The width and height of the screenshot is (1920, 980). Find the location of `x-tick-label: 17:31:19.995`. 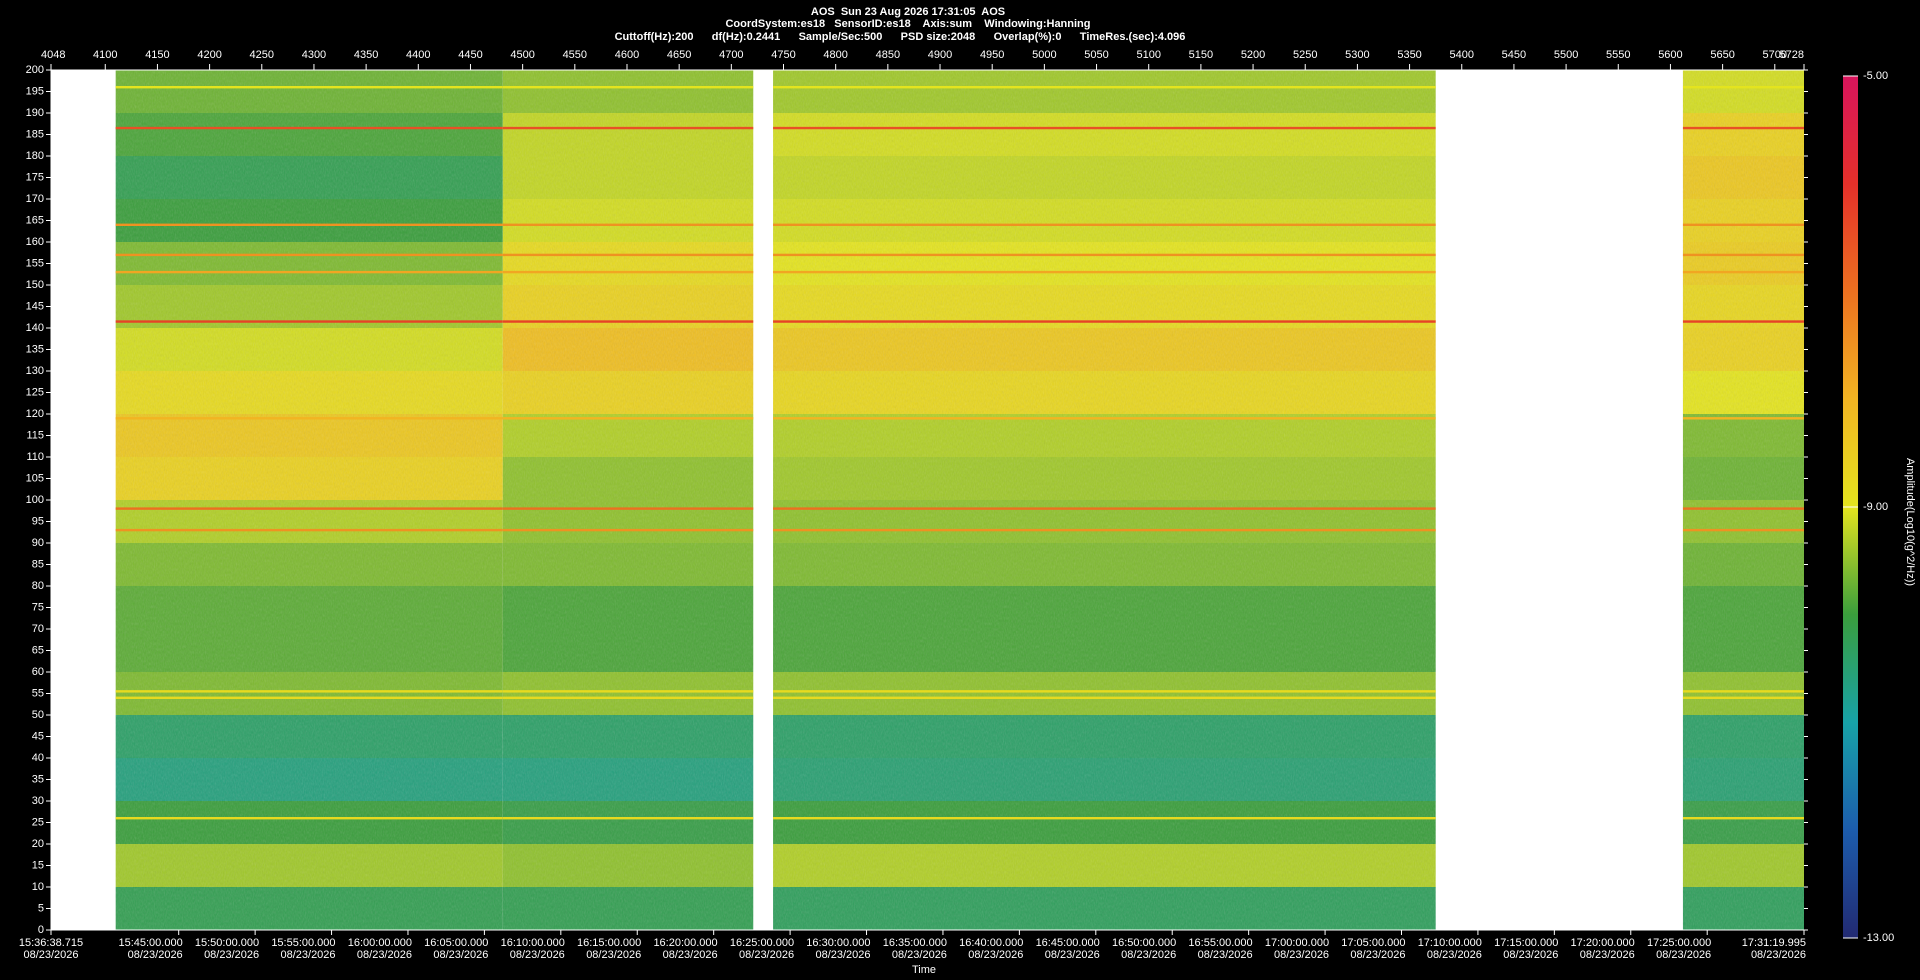

x-tick-label: 17:31:19.995 is located at coordinates (1774, 943).